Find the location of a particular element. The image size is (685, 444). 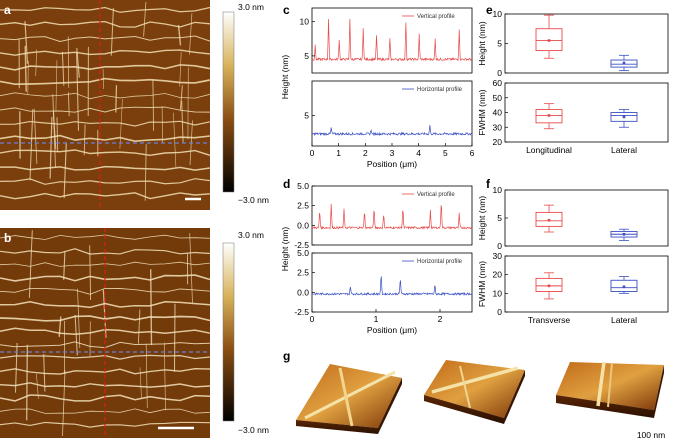

chart-f-subplot-frame is located at coordinates (586, 284).